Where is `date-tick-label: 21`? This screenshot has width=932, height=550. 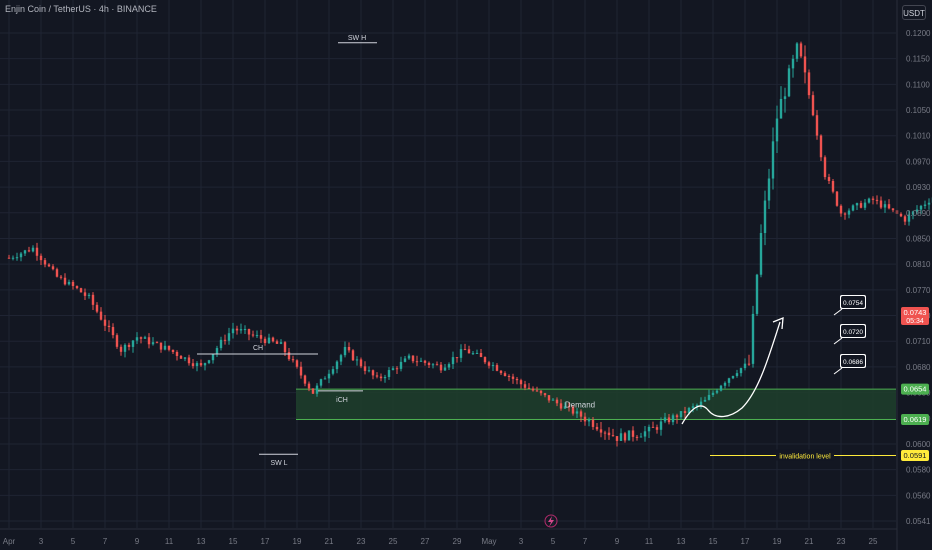
date-tick-label: 21 is located at coordinates (329, 541).